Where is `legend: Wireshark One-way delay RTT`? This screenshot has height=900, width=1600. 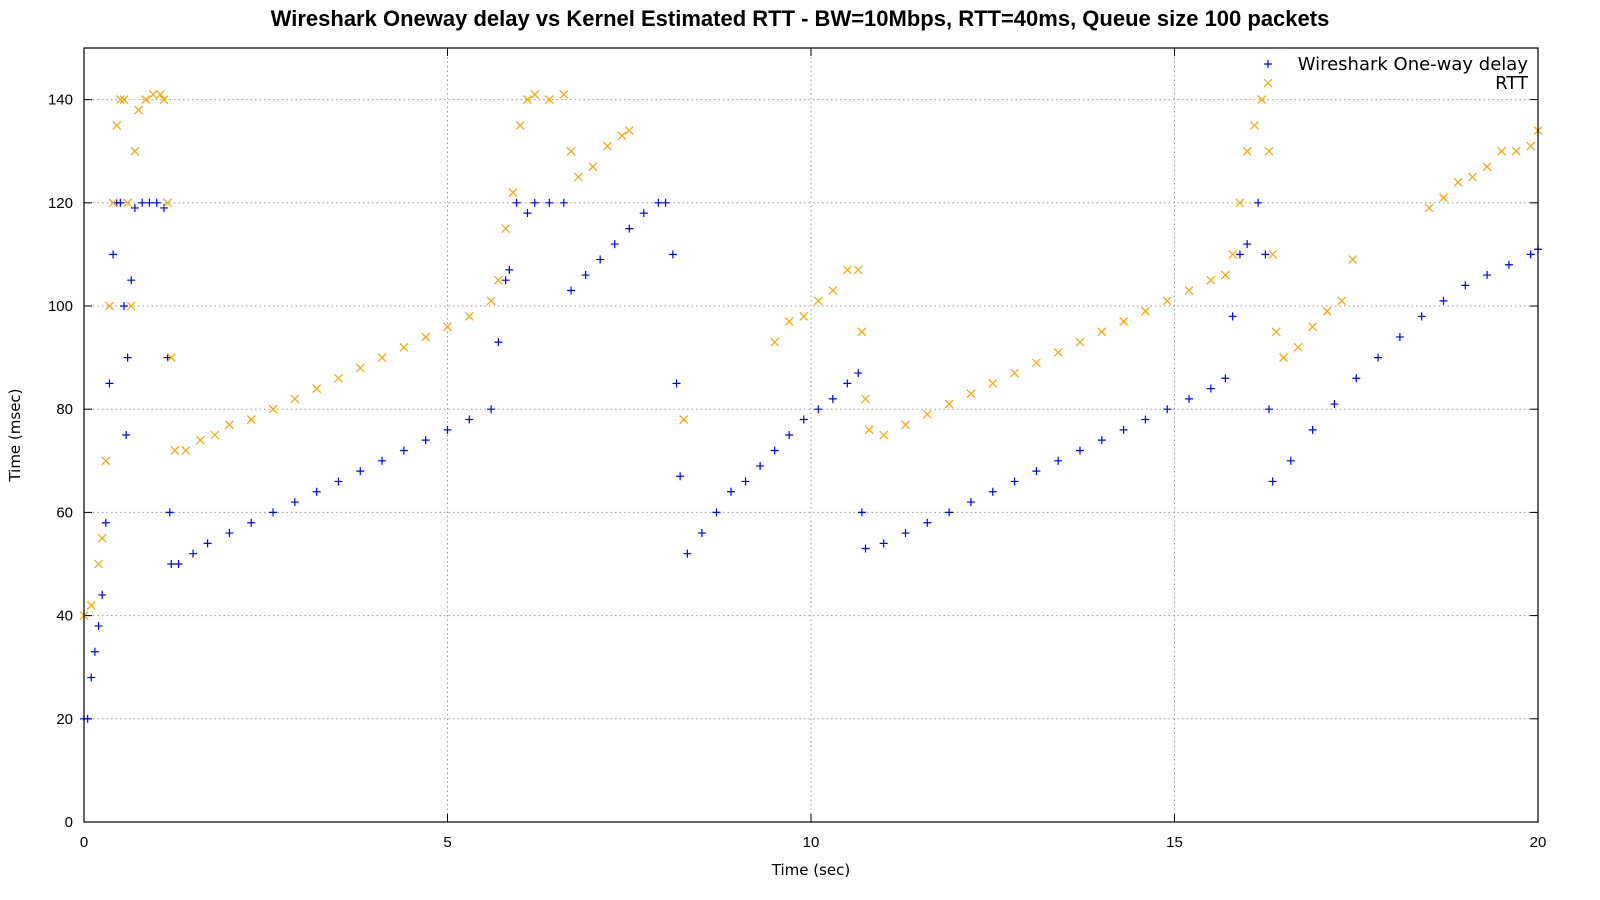 legend: Wireshark One-way delay RTT is located at coordinates (1396, 74).